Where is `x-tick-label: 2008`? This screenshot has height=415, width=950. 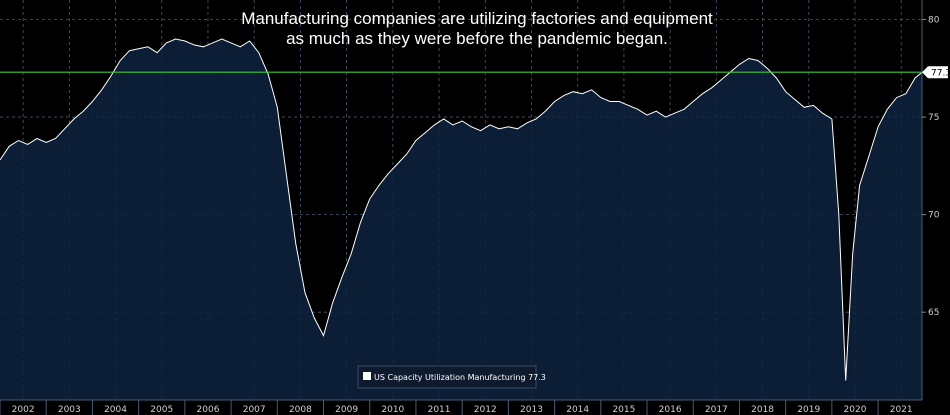
x-tick-label: 2008 is located at coordinates (300, 410).